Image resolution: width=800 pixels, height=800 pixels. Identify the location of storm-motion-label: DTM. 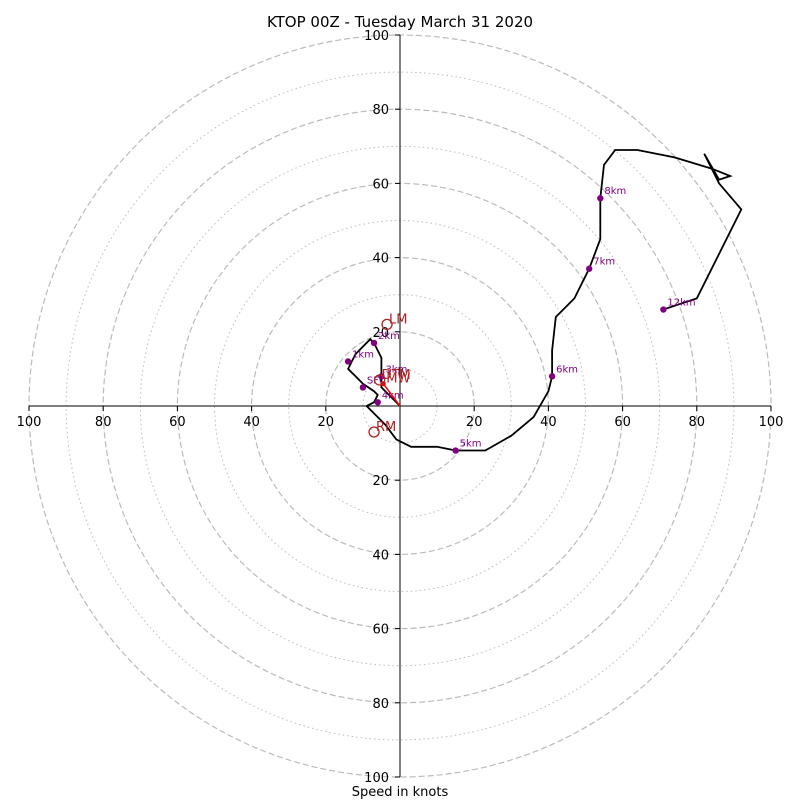
(396, 375).